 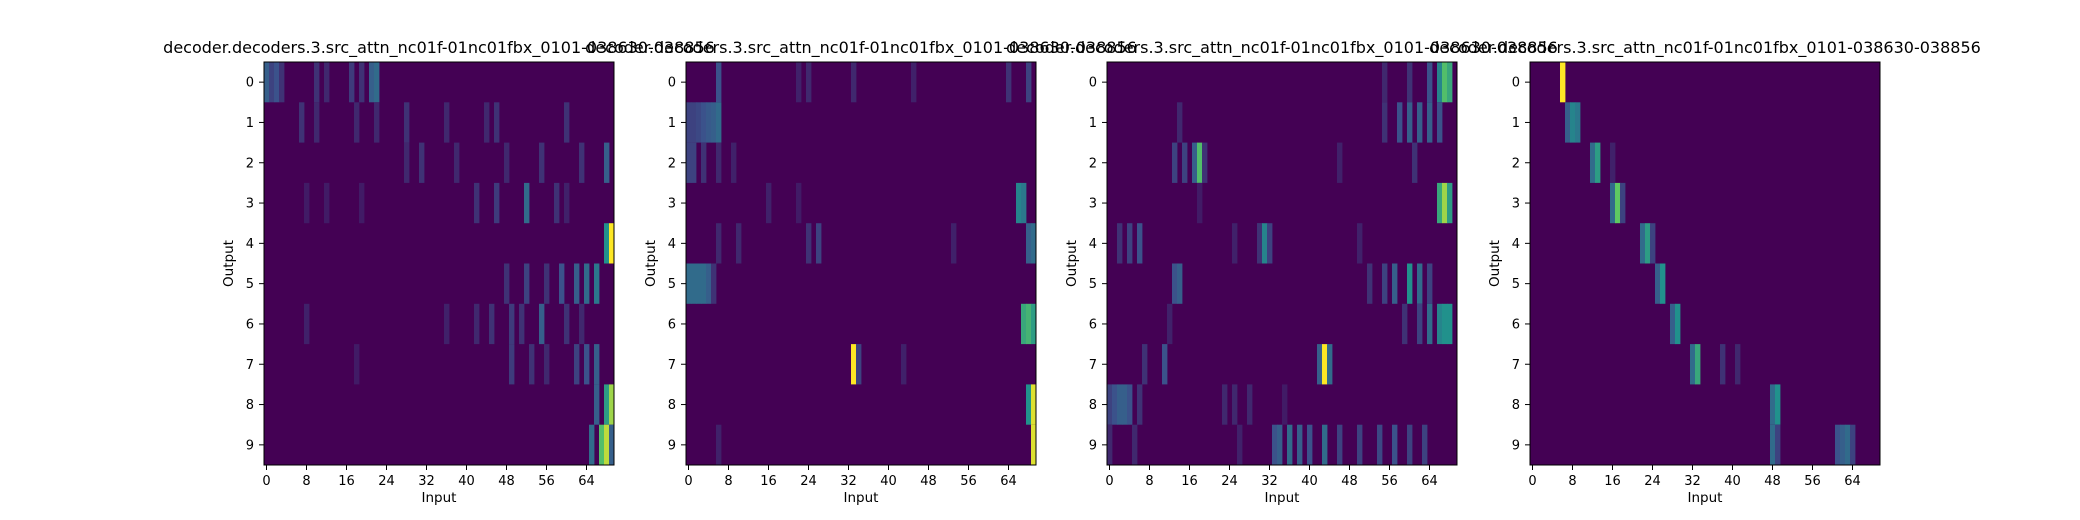 What do you see at coordinates (1093, 204) in the screenshot?
I see `y-tick-label: 3` at bounding box center [1093, 204].